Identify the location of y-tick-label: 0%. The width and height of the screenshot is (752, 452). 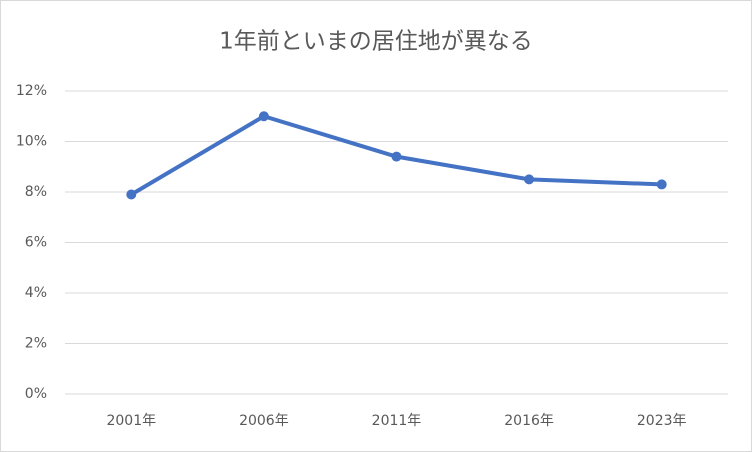
(36, 394).